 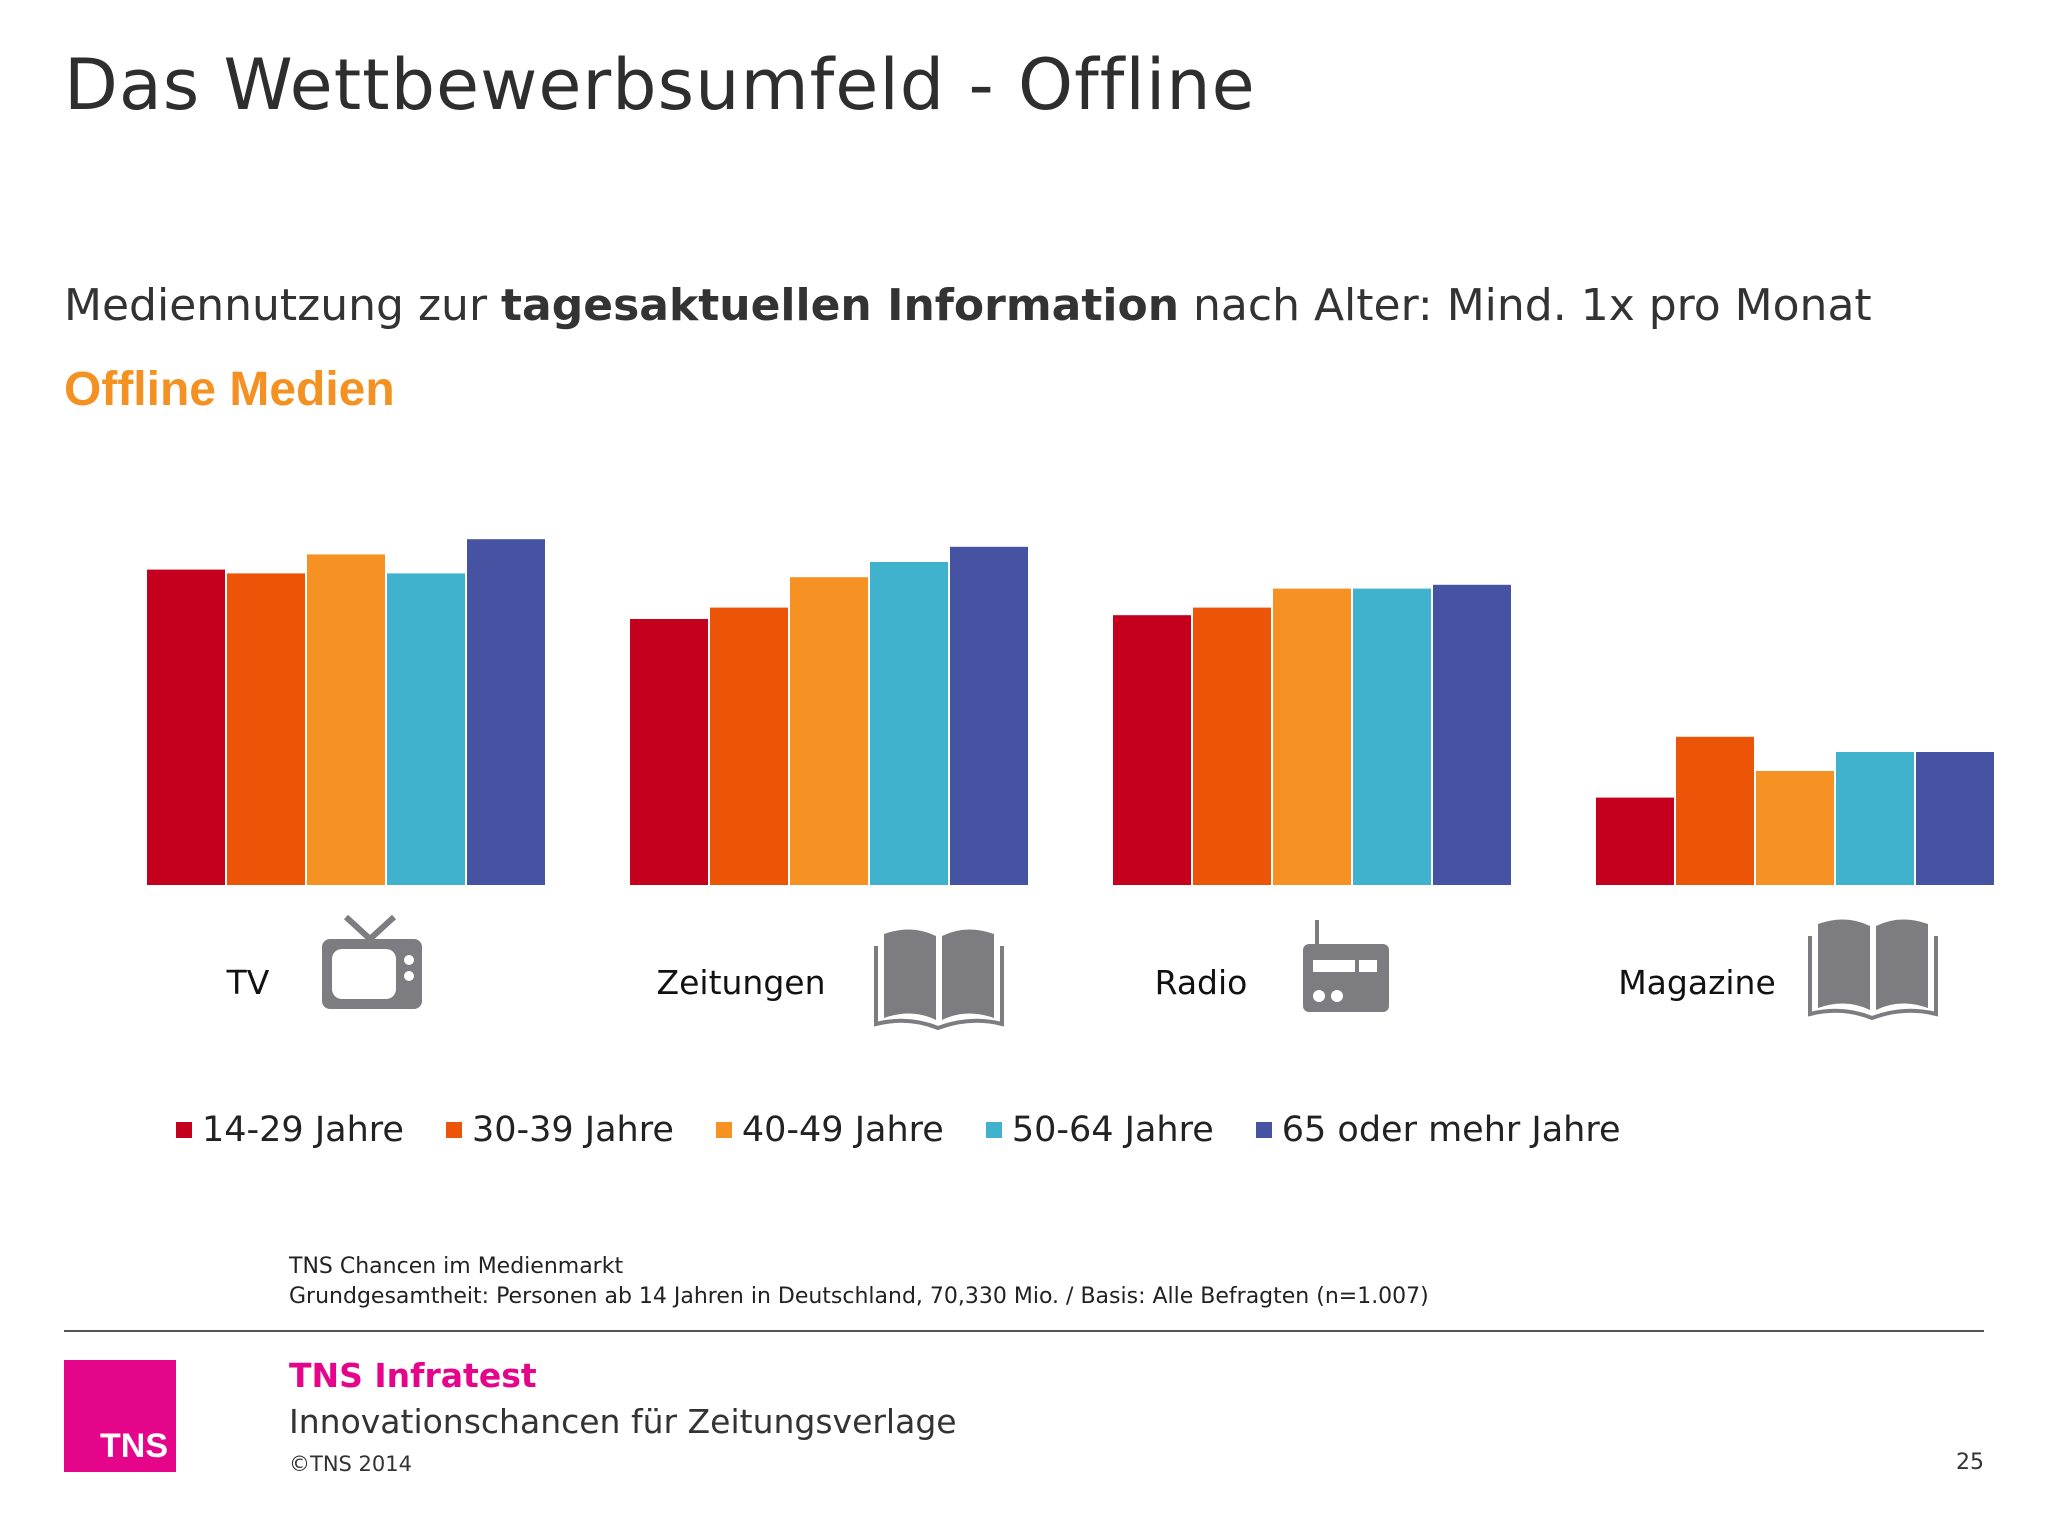 What do you see at coordinates (1346, 966) in the screenshot?
I see `radio-icon` at bounding box center [1346, 966].